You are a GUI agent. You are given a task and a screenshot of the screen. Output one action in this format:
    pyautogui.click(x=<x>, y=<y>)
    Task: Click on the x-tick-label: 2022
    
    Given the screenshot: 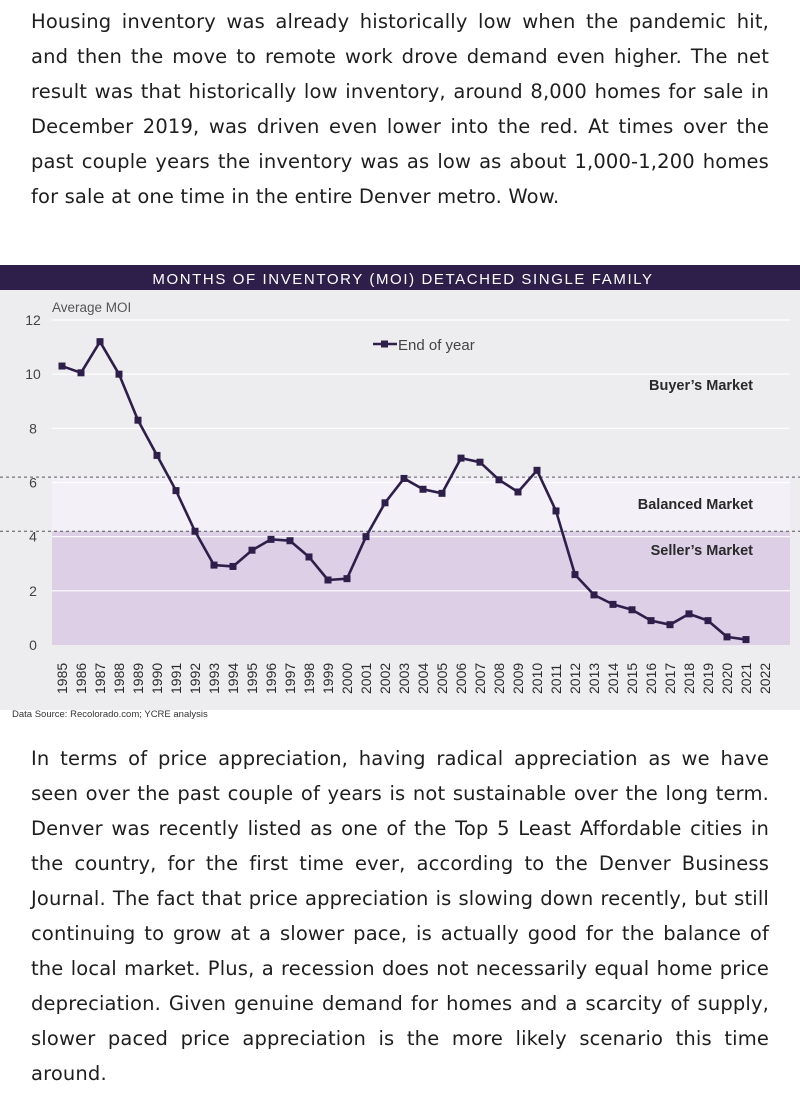 What is the action you would take?
    pyautogui.click(x=765, y=678)
    